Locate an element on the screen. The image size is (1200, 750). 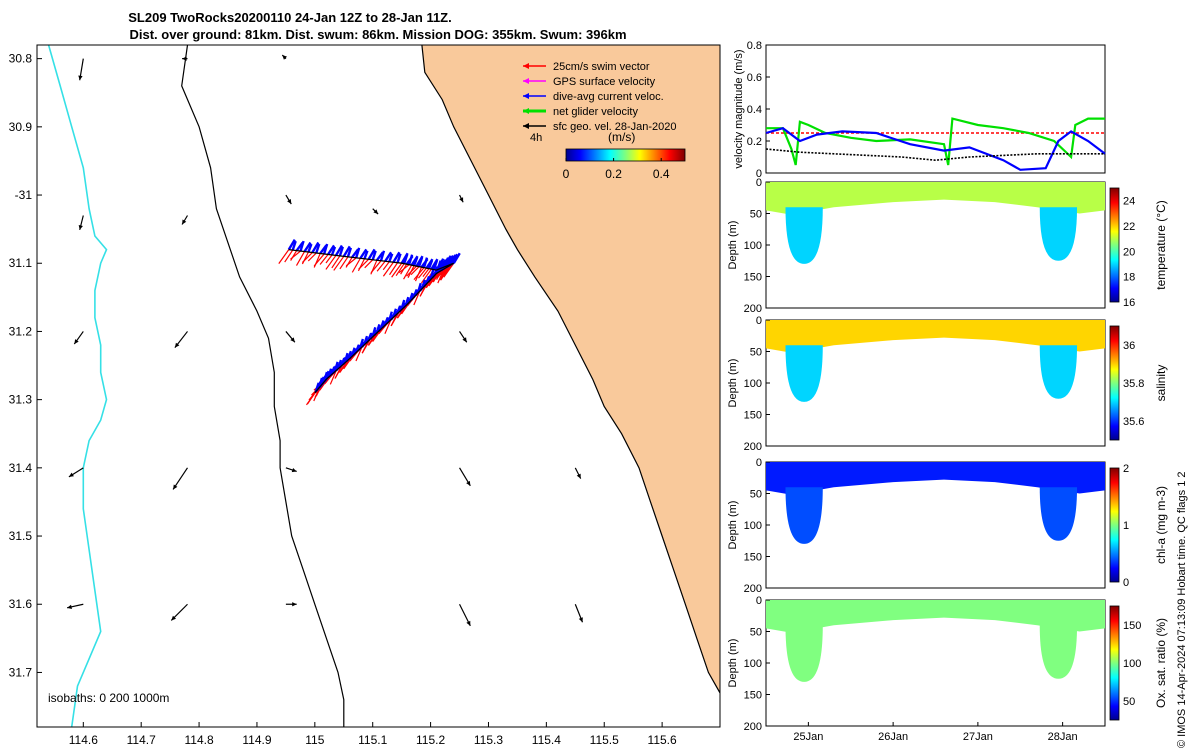
section-x-tick-label: 28Jan is located at coordinates (1063, 737).